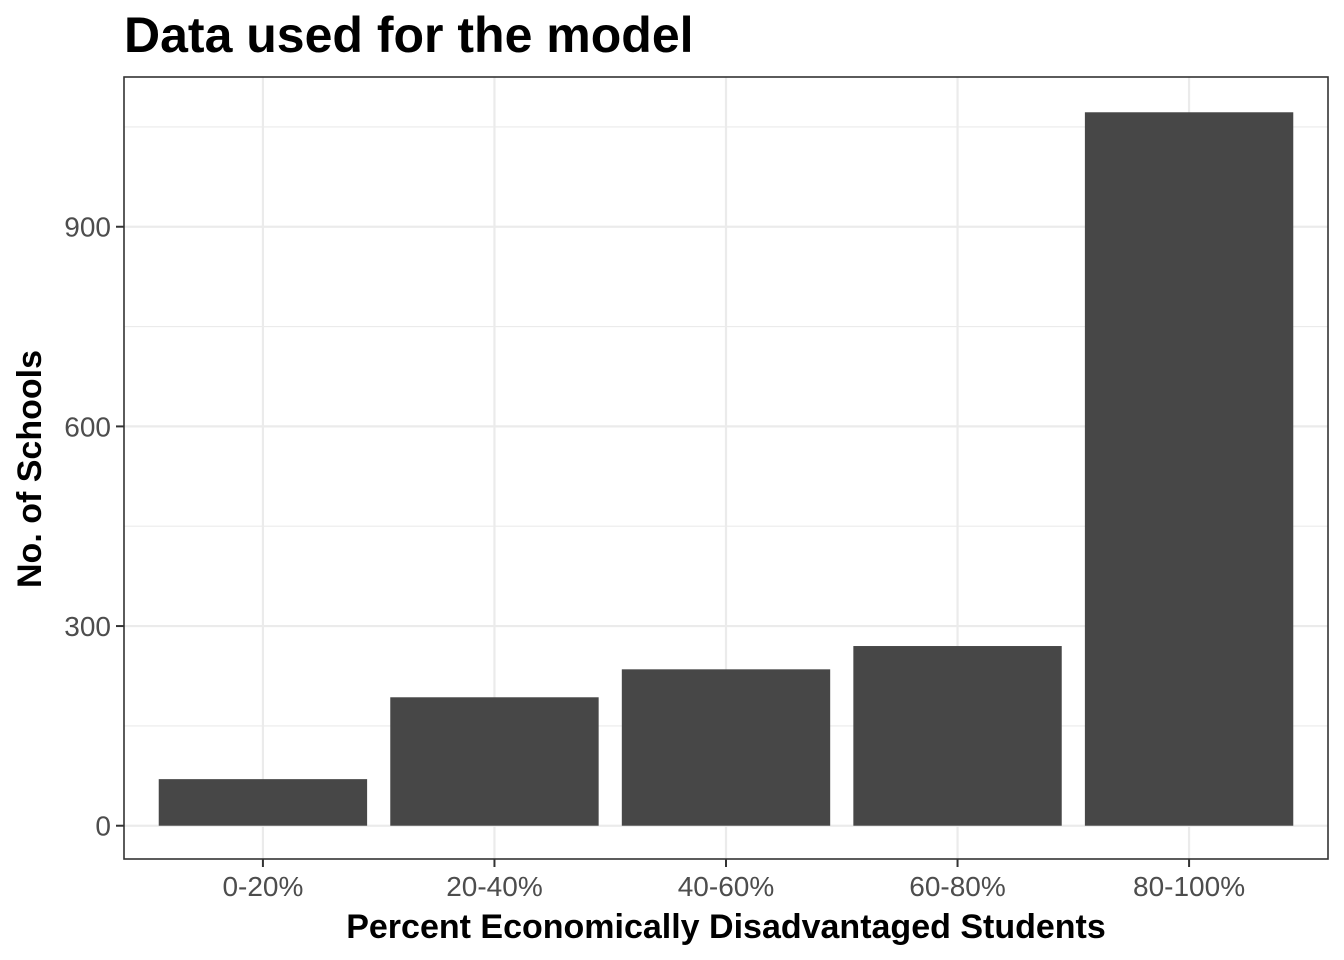 The width and height of the screenshot is (1344, 960). What do you see at coordinates (957, 736) in the screenshot?
I see `bar-60-80pct` at bounding box center [957, 736].